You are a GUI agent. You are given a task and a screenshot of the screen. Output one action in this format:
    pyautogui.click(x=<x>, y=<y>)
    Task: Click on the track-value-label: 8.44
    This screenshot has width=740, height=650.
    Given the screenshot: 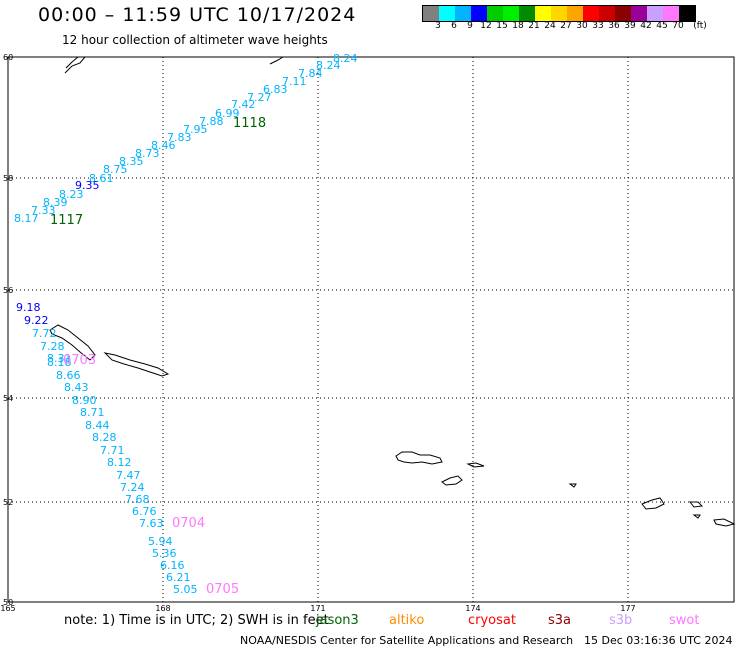 What is the action you would take?
    pyautogui.click(x=97, y=425)
    